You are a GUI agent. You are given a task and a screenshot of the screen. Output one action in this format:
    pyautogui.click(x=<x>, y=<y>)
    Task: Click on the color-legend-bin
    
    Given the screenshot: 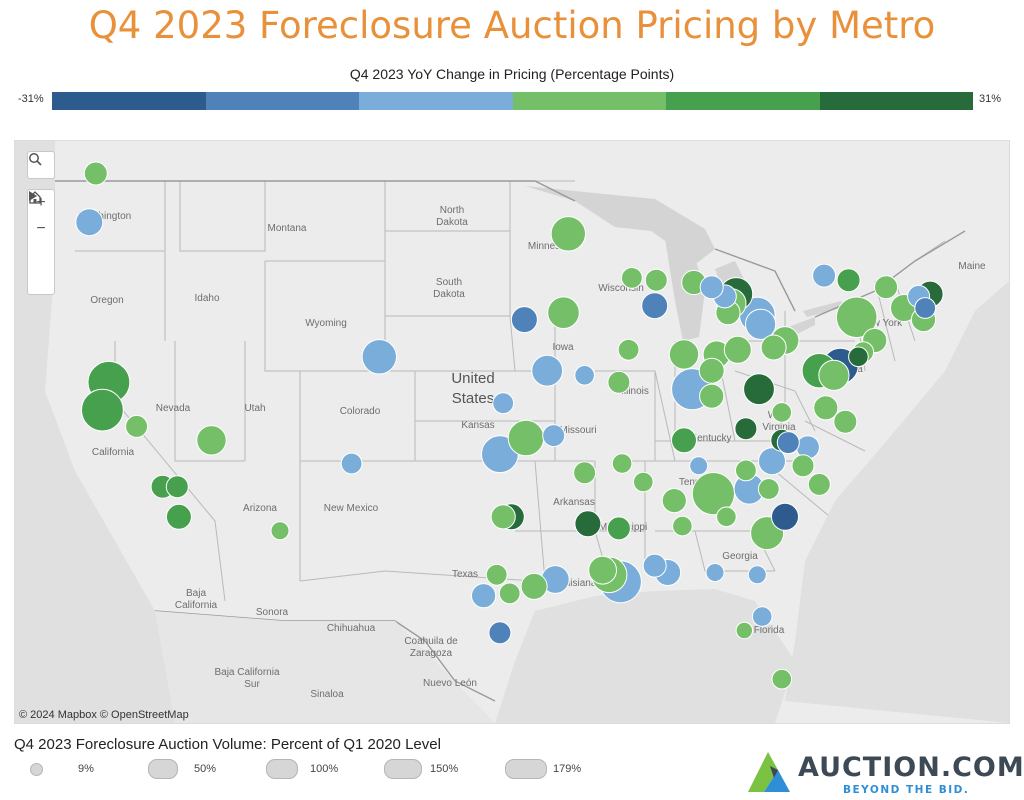 What is the action you would take?
    pyautogui.click(x=282, y=101)
    